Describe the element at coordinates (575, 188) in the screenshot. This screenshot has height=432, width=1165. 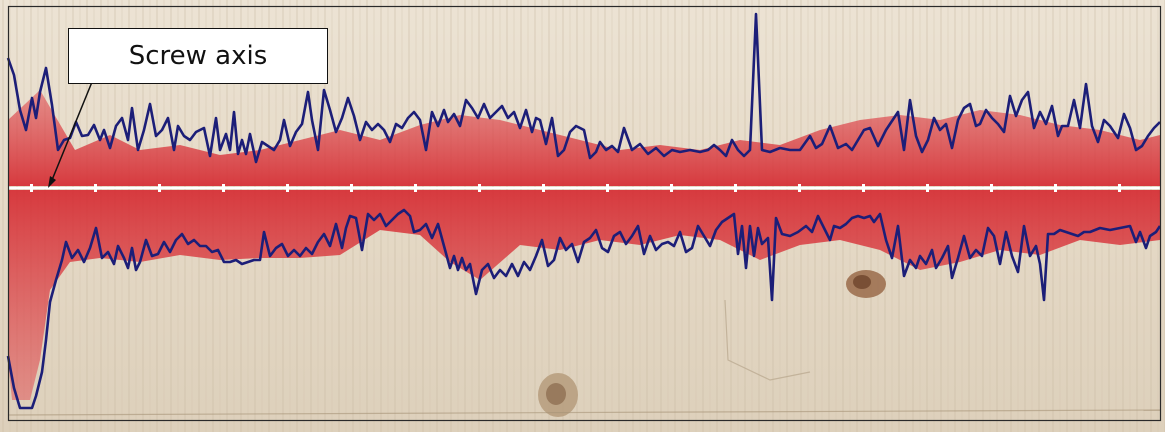
I see `axis-ticks` at that location.